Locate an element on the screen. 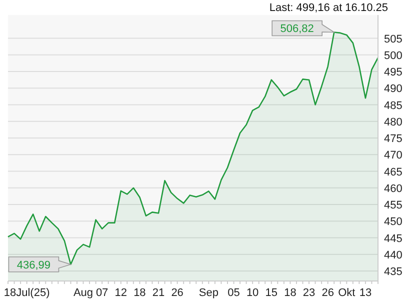 Image resolution: width=420 pixels, height=300 pixels. y-tick-label: 445 is located at coordinates (393, 238).